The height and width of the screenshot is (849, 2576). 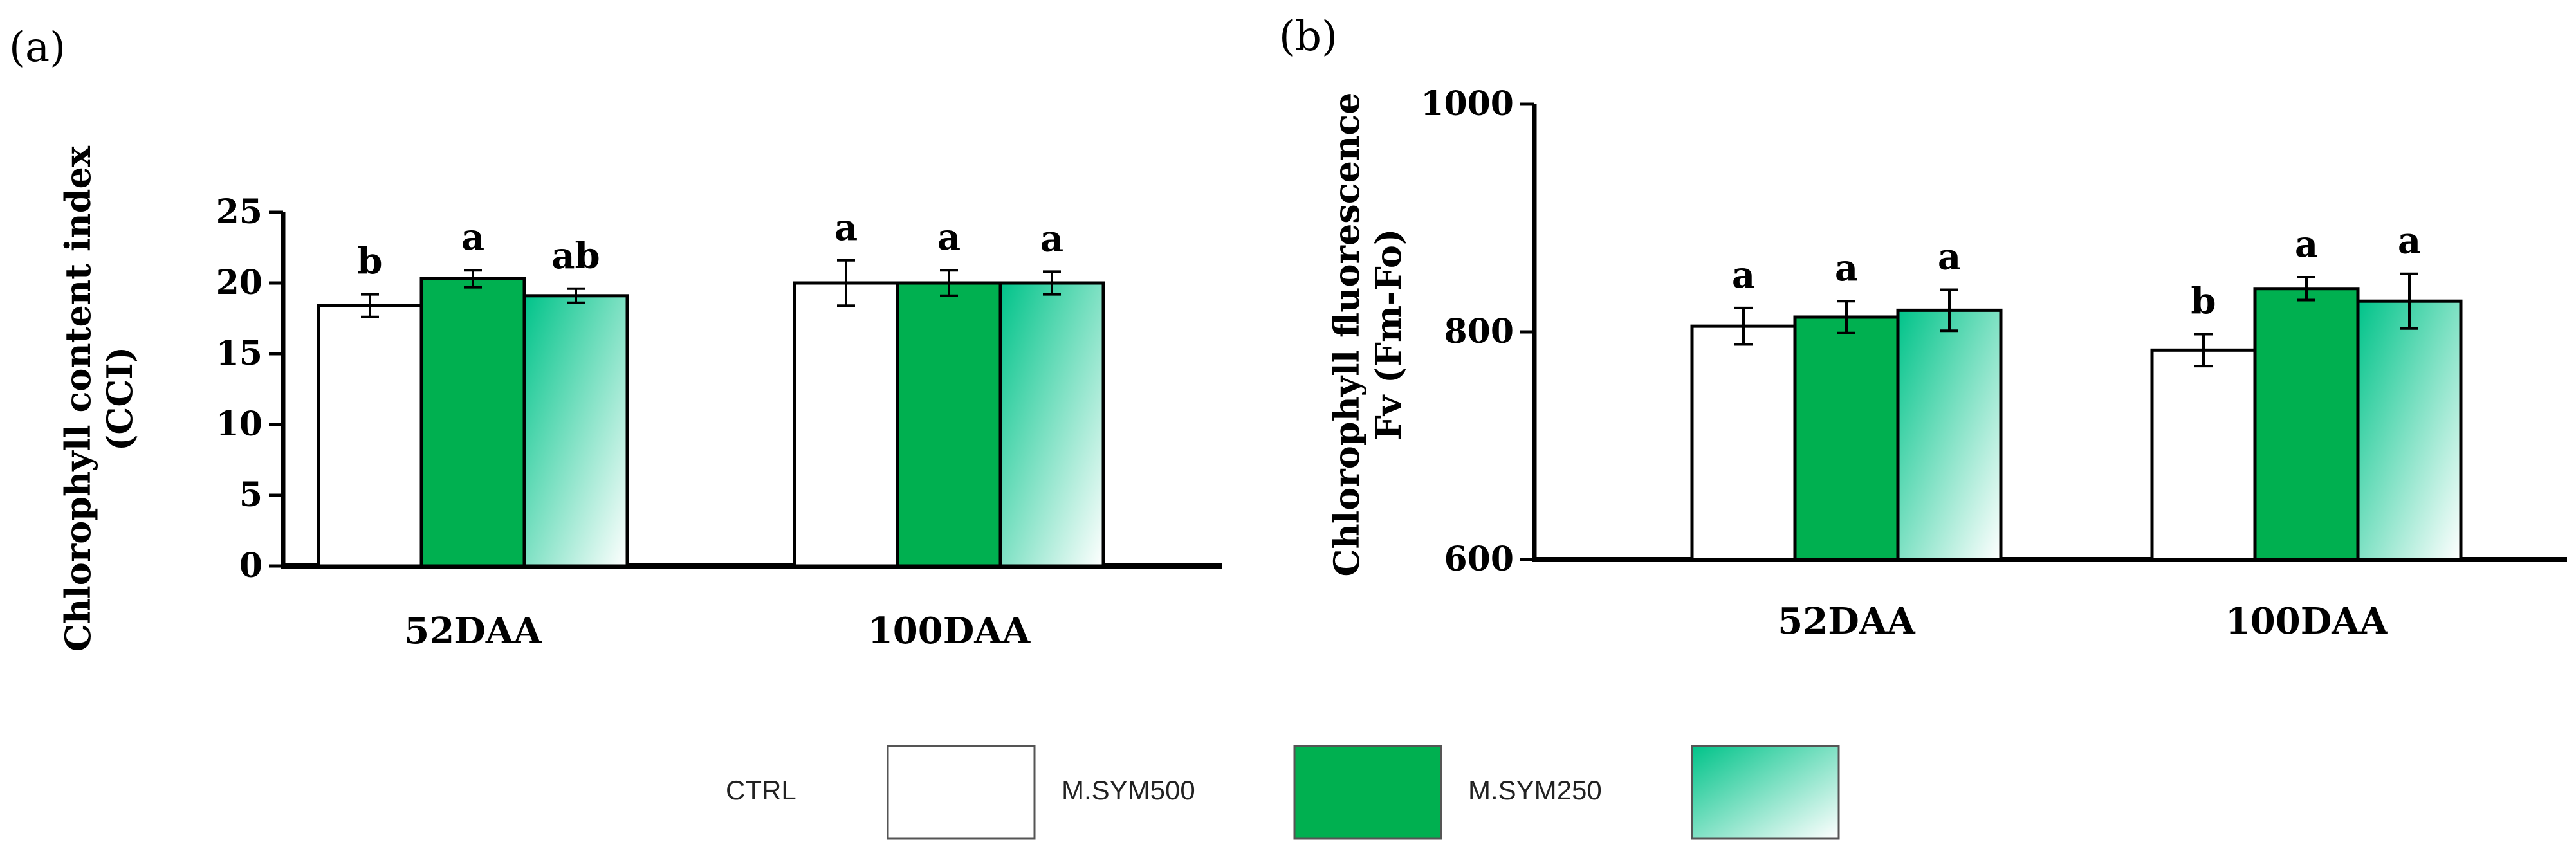 I want to click on y-axis-title-a-line2: (CCI), so click(x=119, y=399).